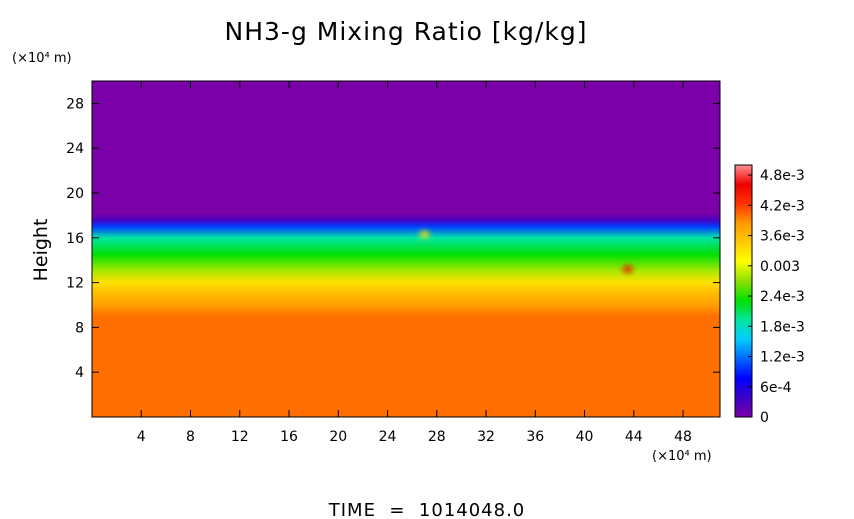  Describe the element at coordinates (780, 267) in the screenshot. I see `colorbar-tick-label: 0.003` at that location.